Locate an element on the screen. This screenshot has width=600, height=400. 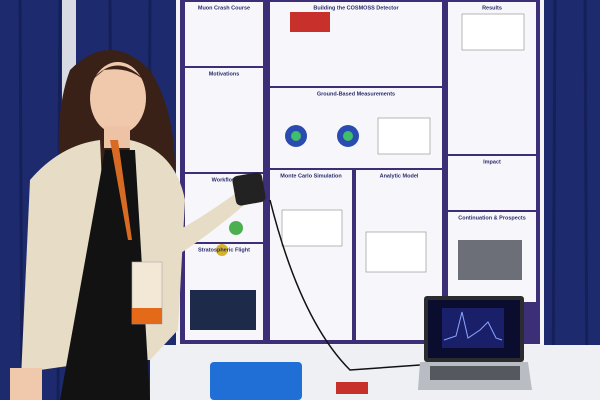
section-heading: Monte Carlo Simulation is located at coordinates (311, 176).